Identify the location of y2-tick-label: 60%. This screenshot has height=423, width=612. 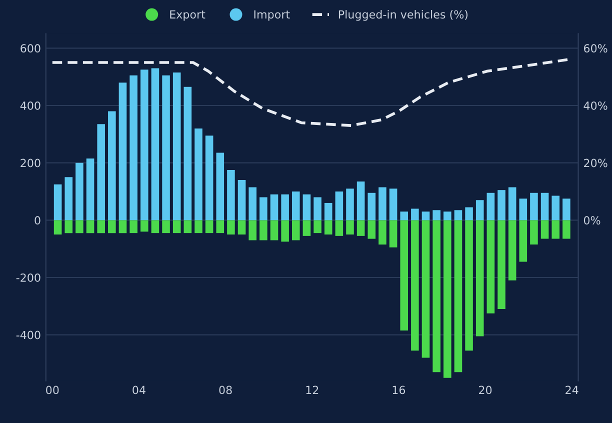
(596, 48).